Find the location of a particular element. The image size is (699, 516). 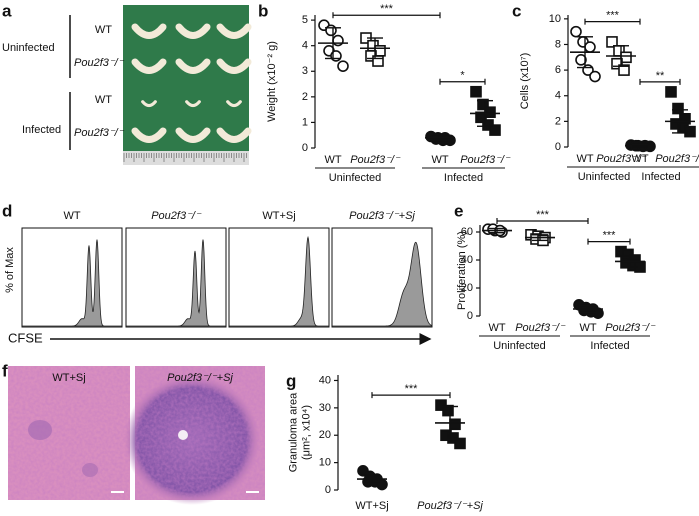

photo is located at coordinates (187, 85).